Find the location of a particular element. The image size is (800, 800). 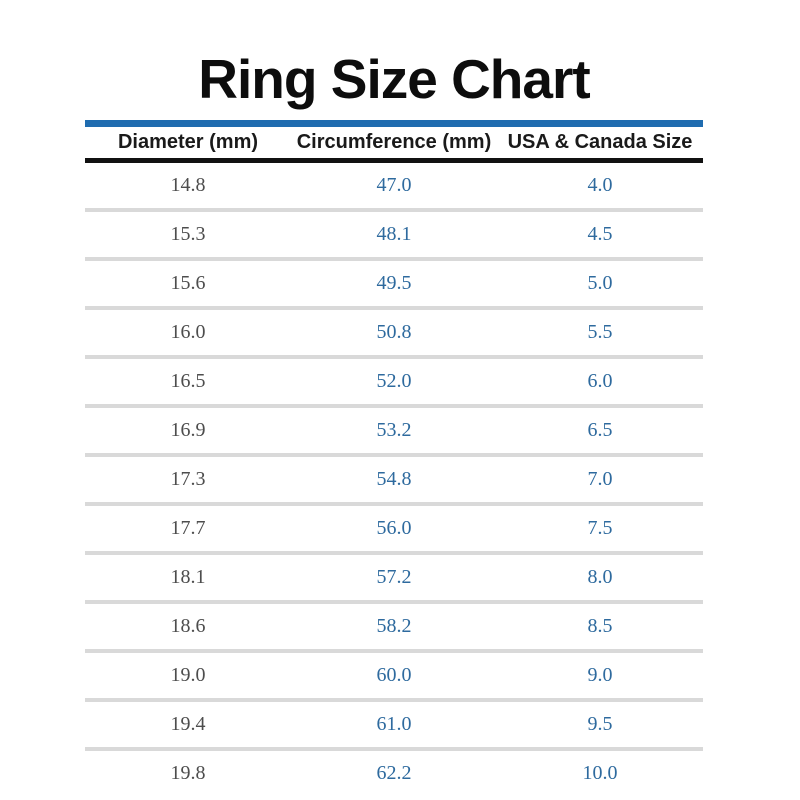

table-row: 19.4 61.0 9.5 is located at coordinates (394, 726).